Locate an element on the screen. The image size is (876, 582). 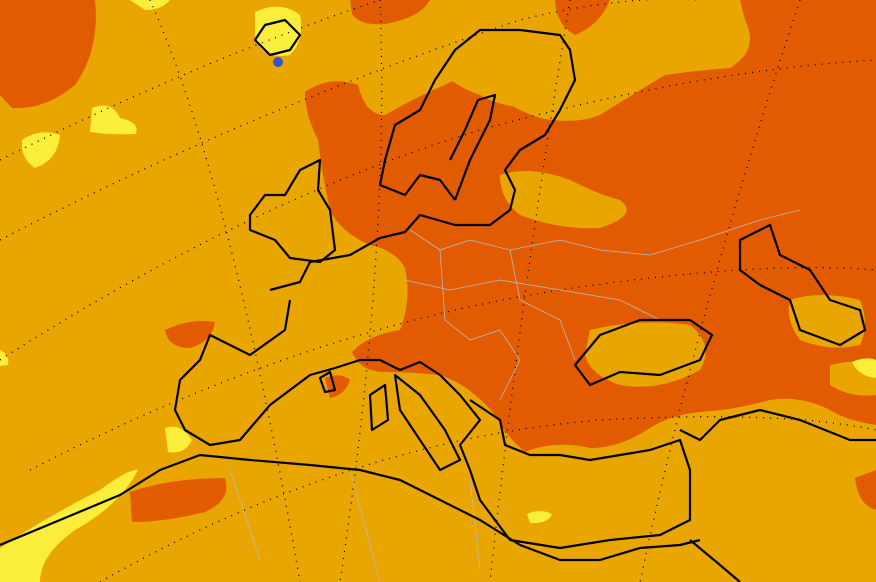
graticule-line is located at coordinates (530, 291).